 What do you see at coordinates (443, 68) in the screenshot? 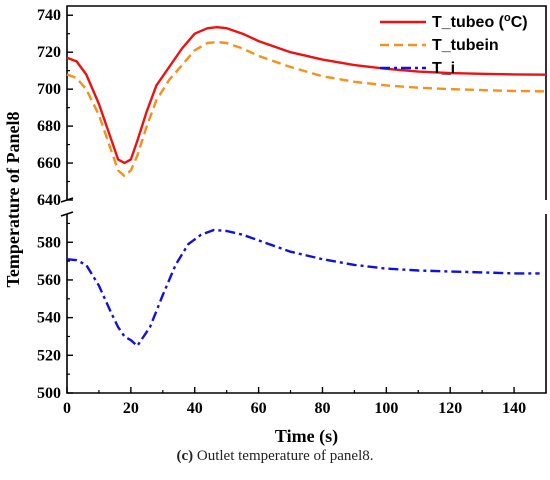
I see `legend-entry-3: T_i` at bounding box center [443, 68].